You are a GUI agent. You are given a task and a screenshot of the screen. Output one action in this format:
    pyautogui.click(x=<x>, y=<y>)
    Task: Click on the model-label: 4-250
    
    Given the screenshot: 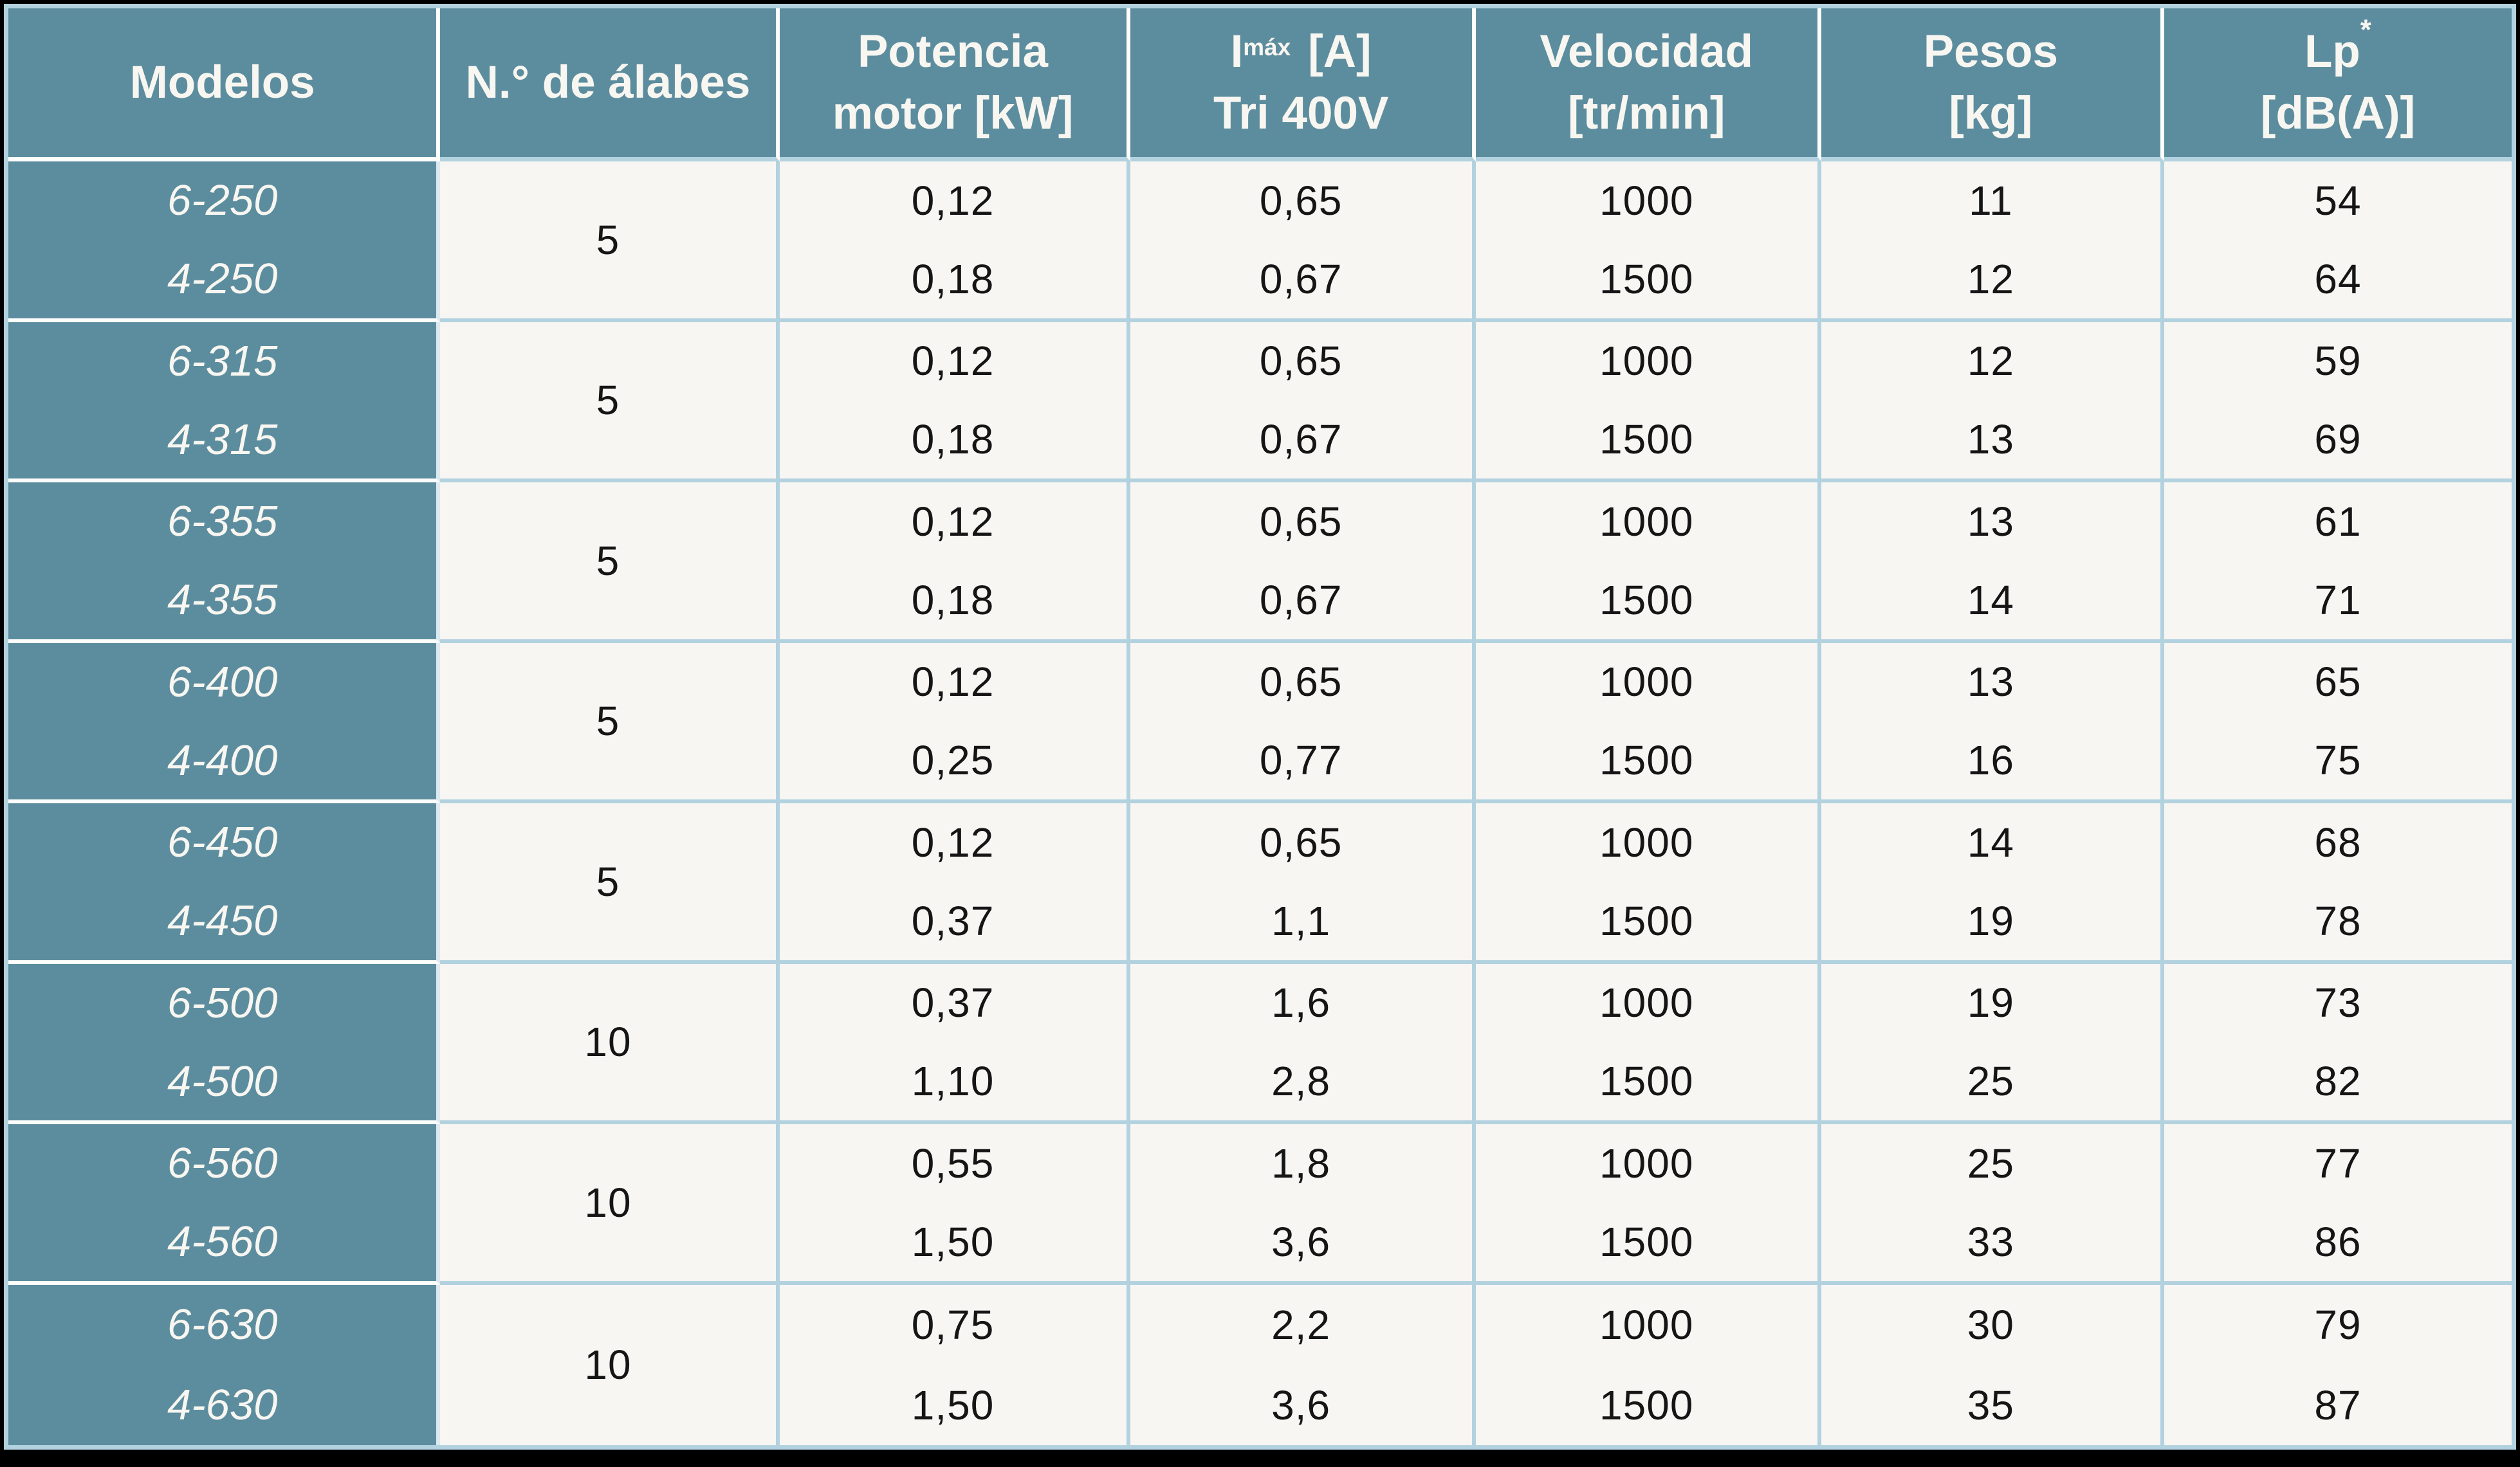 What is the action you would take?
    pyautogui.click(x=222, y=279)
    